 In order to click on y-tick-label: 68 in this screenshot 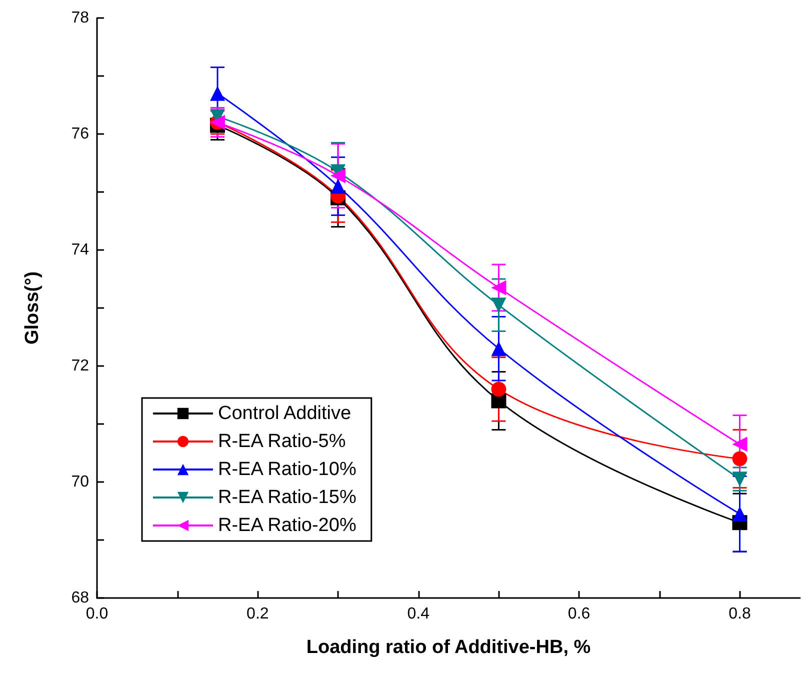, I will do `click(80, 598)`.